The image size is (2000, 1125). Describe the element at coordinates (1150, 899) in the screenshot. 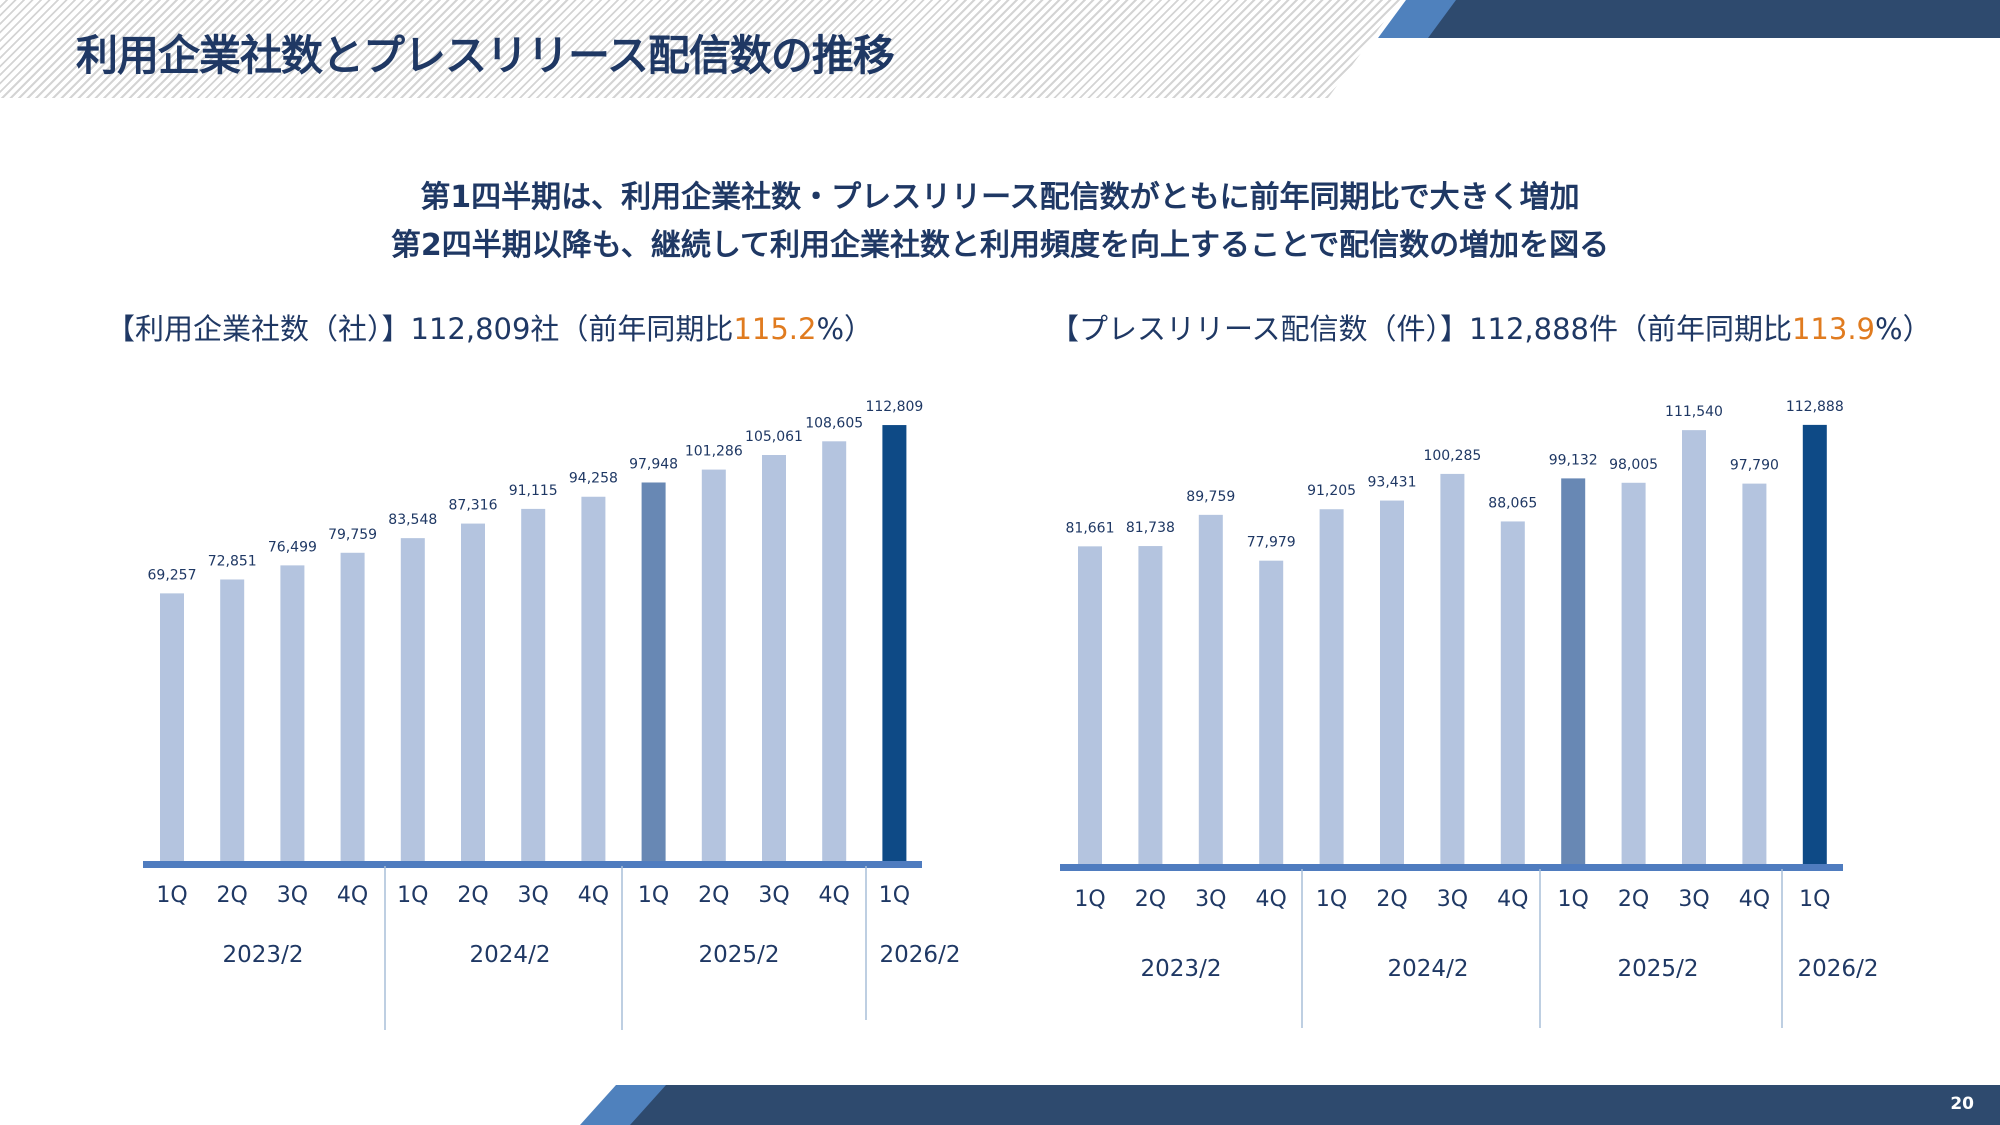

I see `chart-right-tick-label-1: 2Q` at that location.